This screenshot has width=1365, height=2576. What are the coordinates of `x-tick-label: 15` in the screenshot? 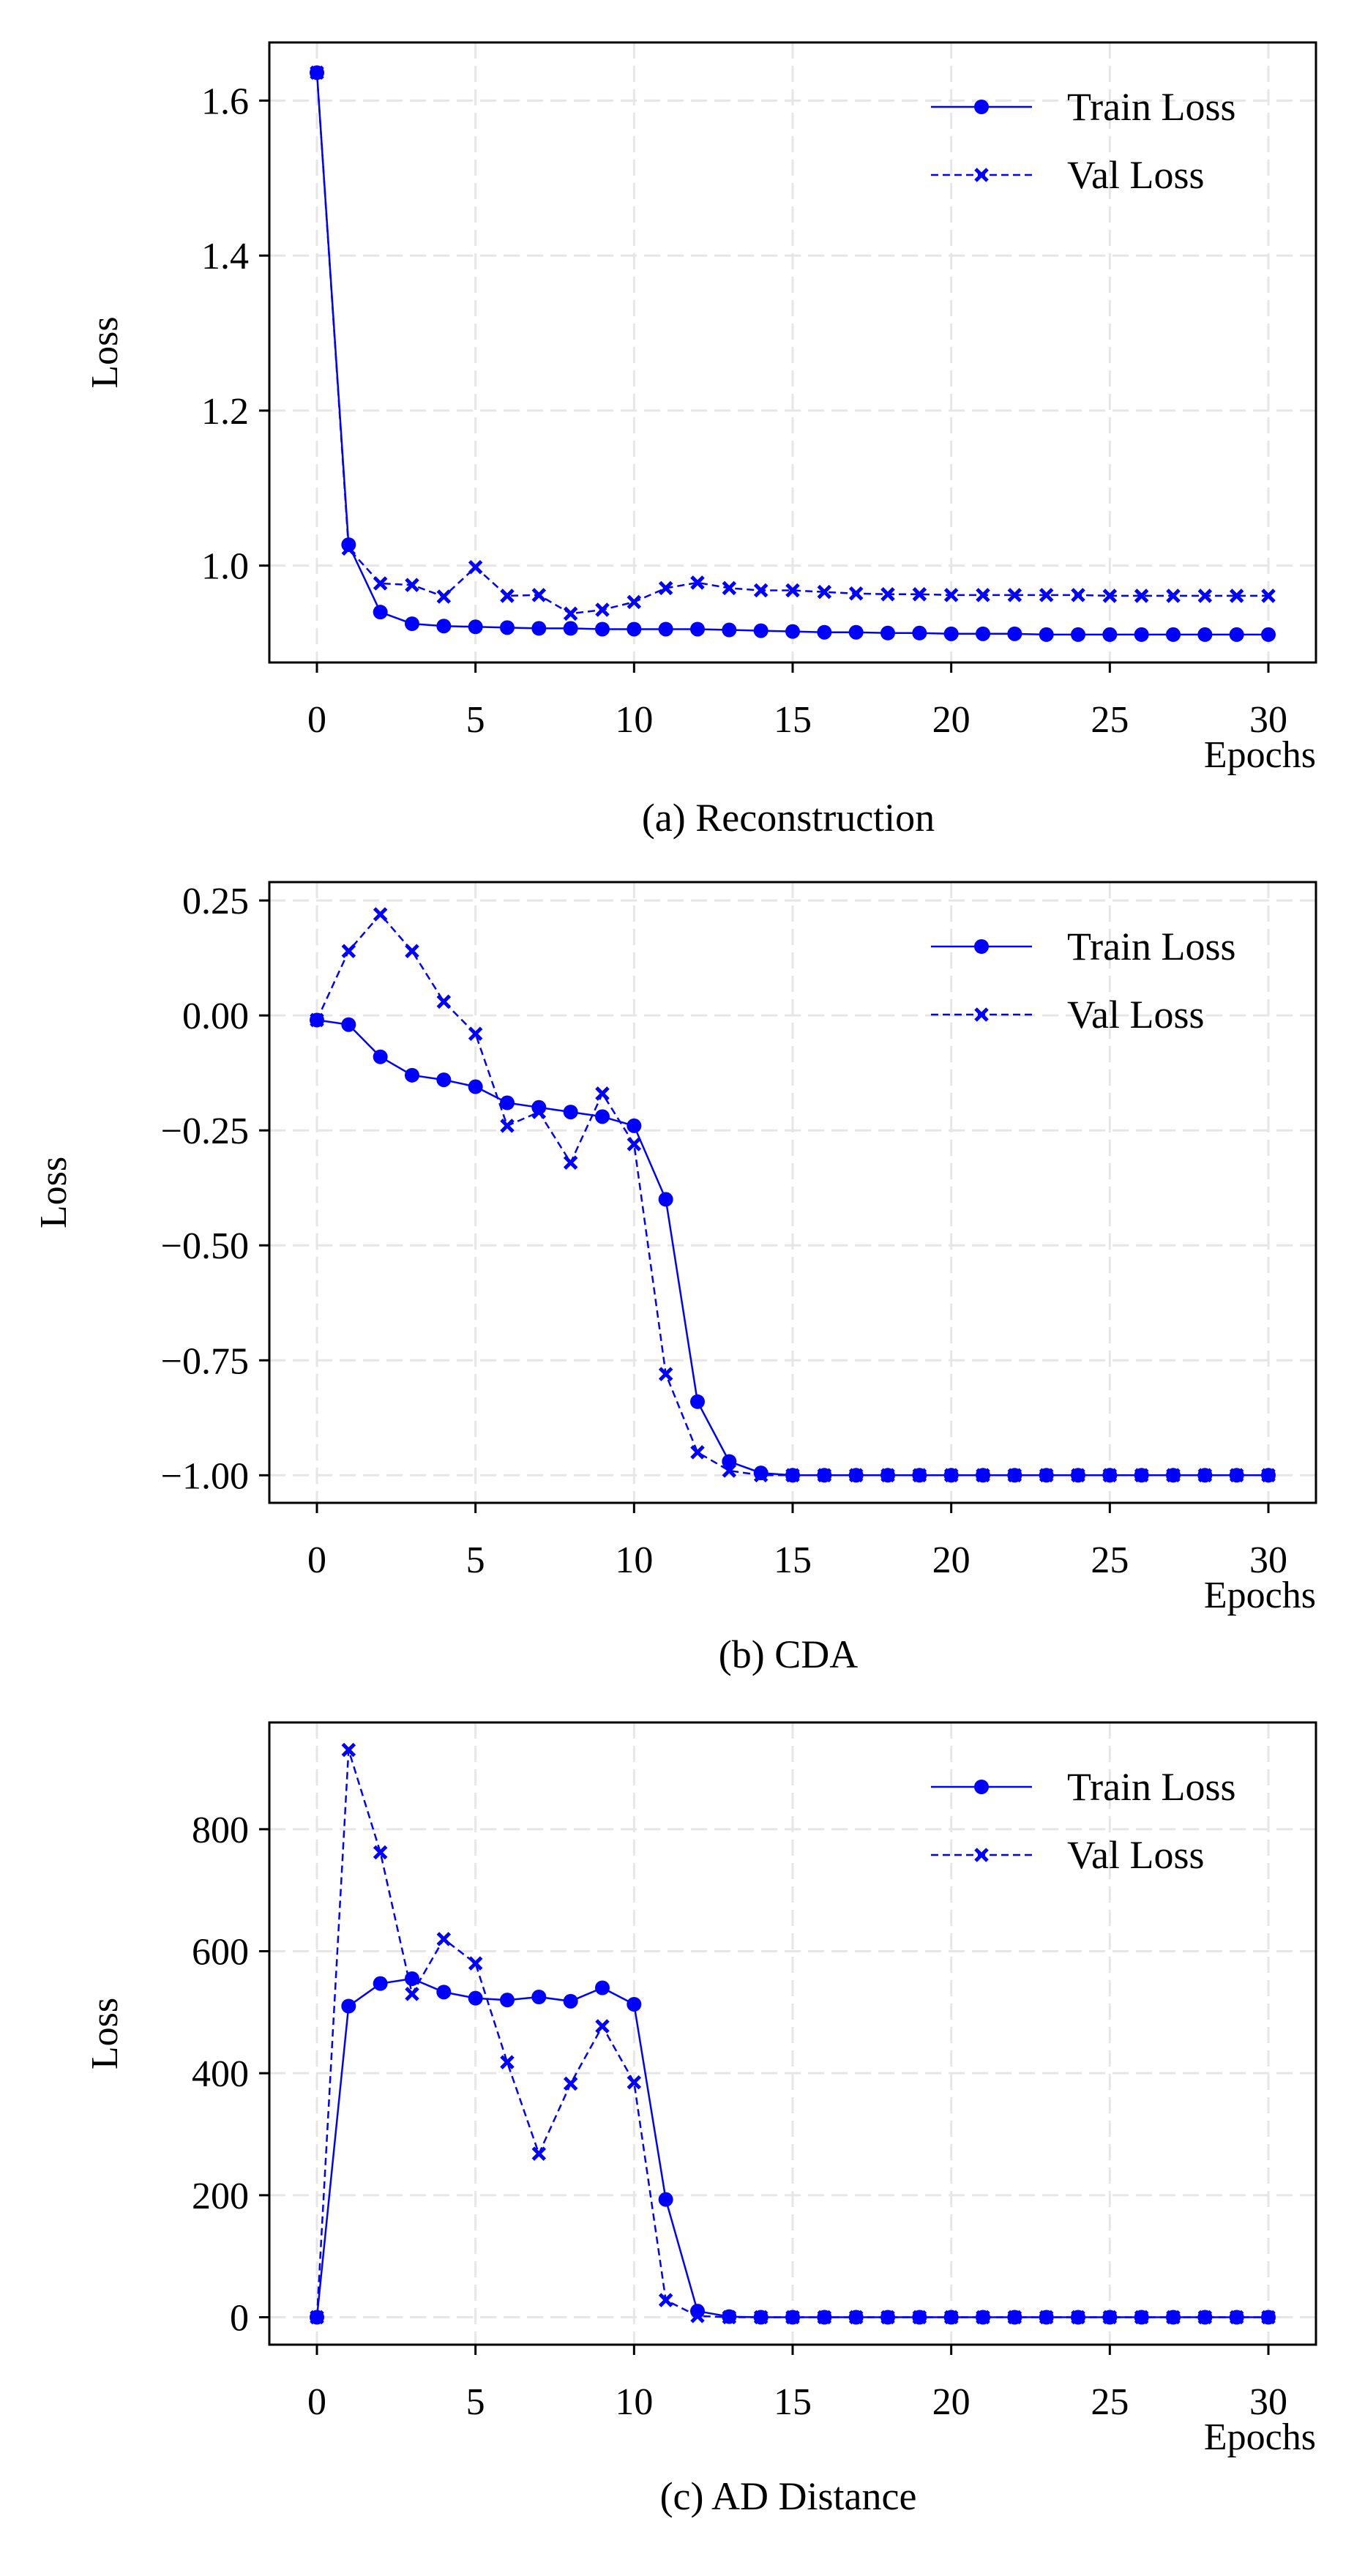 It's located at (793, 720).